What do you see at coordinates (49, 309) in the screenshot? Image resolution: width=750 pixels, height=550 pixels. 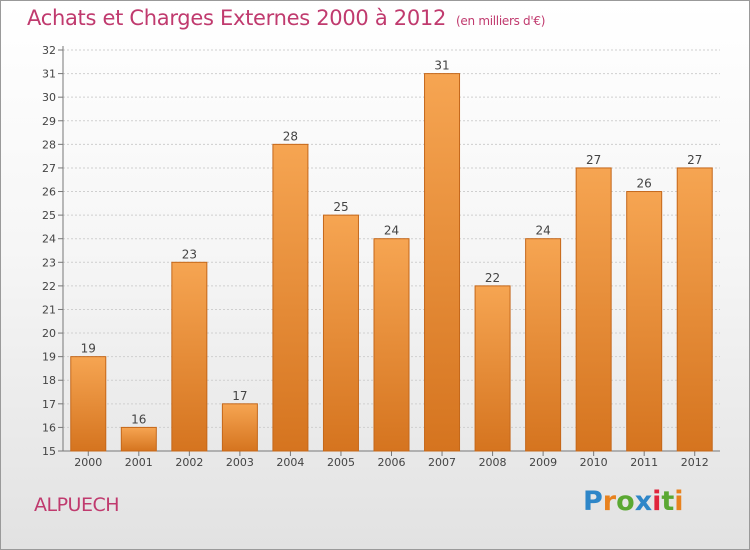 I see `y-tick-label: 21` at bounding box center [49, 309].